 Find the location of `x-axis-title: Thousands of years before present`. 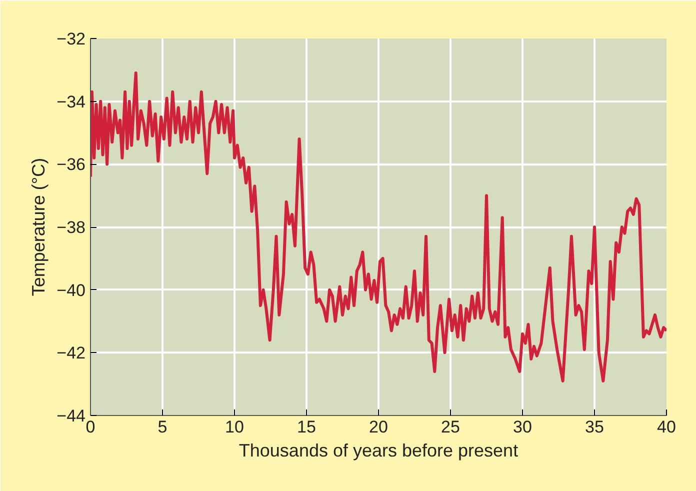

x-axis-title: Thousands of years before present is located at coordinates (378, 450).